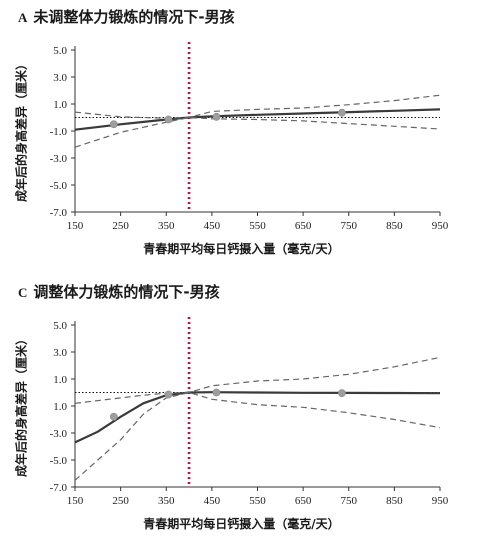 Image resolution: width=483 pixels, height=543 pixels. What do you see at coordinates (59, 132) in the screenshot?
I see `y-tick-label: -1.0` at bounding box center [59, 132].